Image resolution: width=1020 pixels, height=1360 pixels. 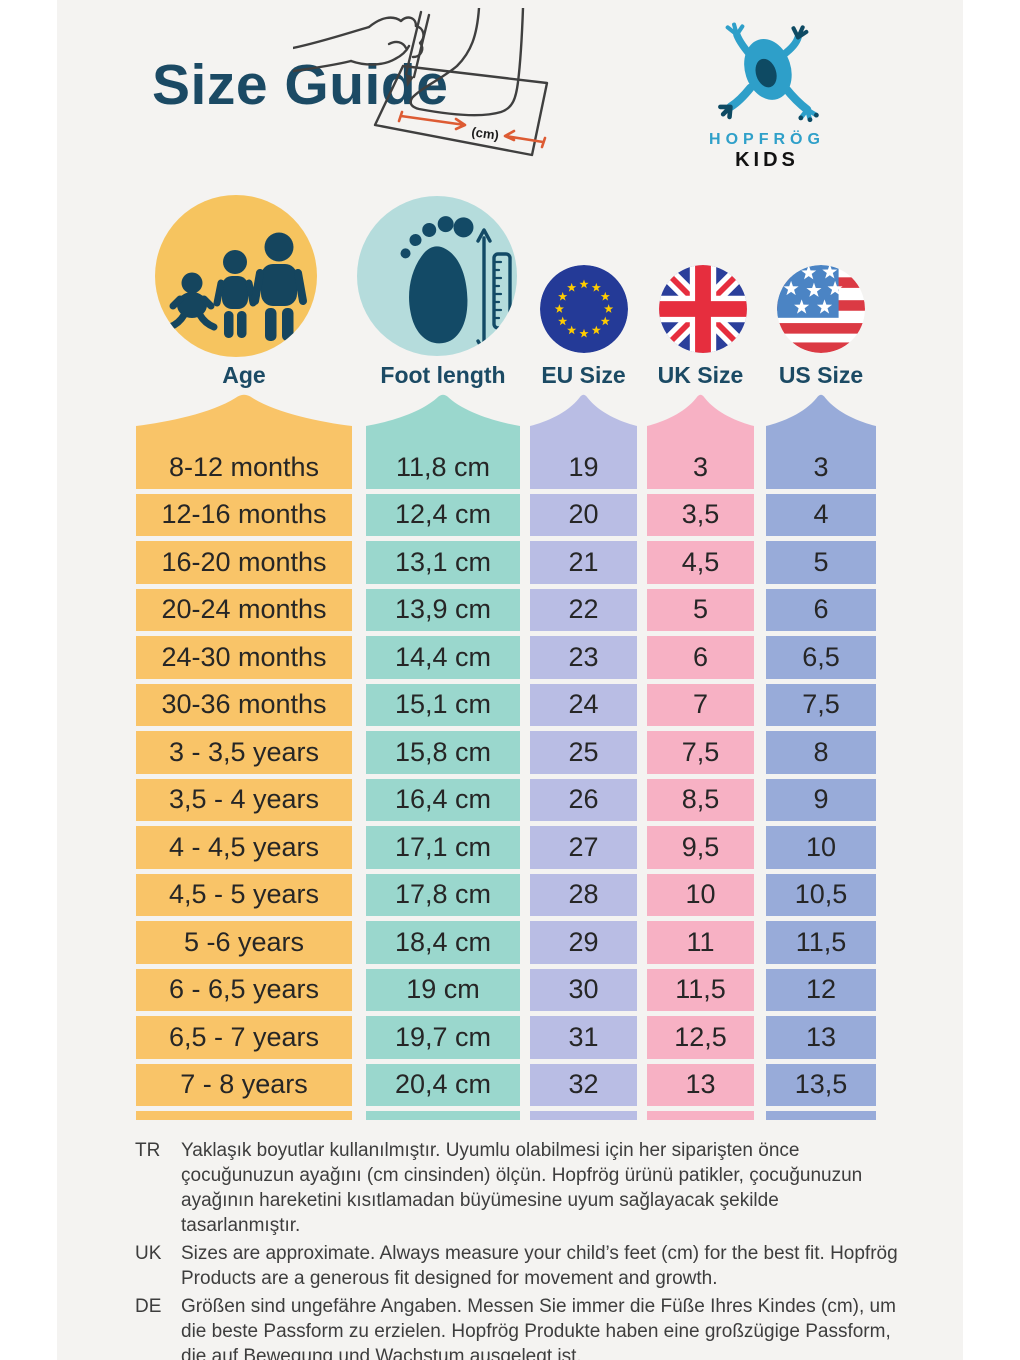 What do you see at coordinates (700, 894) in the screenshot?
I see `table-cell-uk: 10` at bounding box center [700, 894].